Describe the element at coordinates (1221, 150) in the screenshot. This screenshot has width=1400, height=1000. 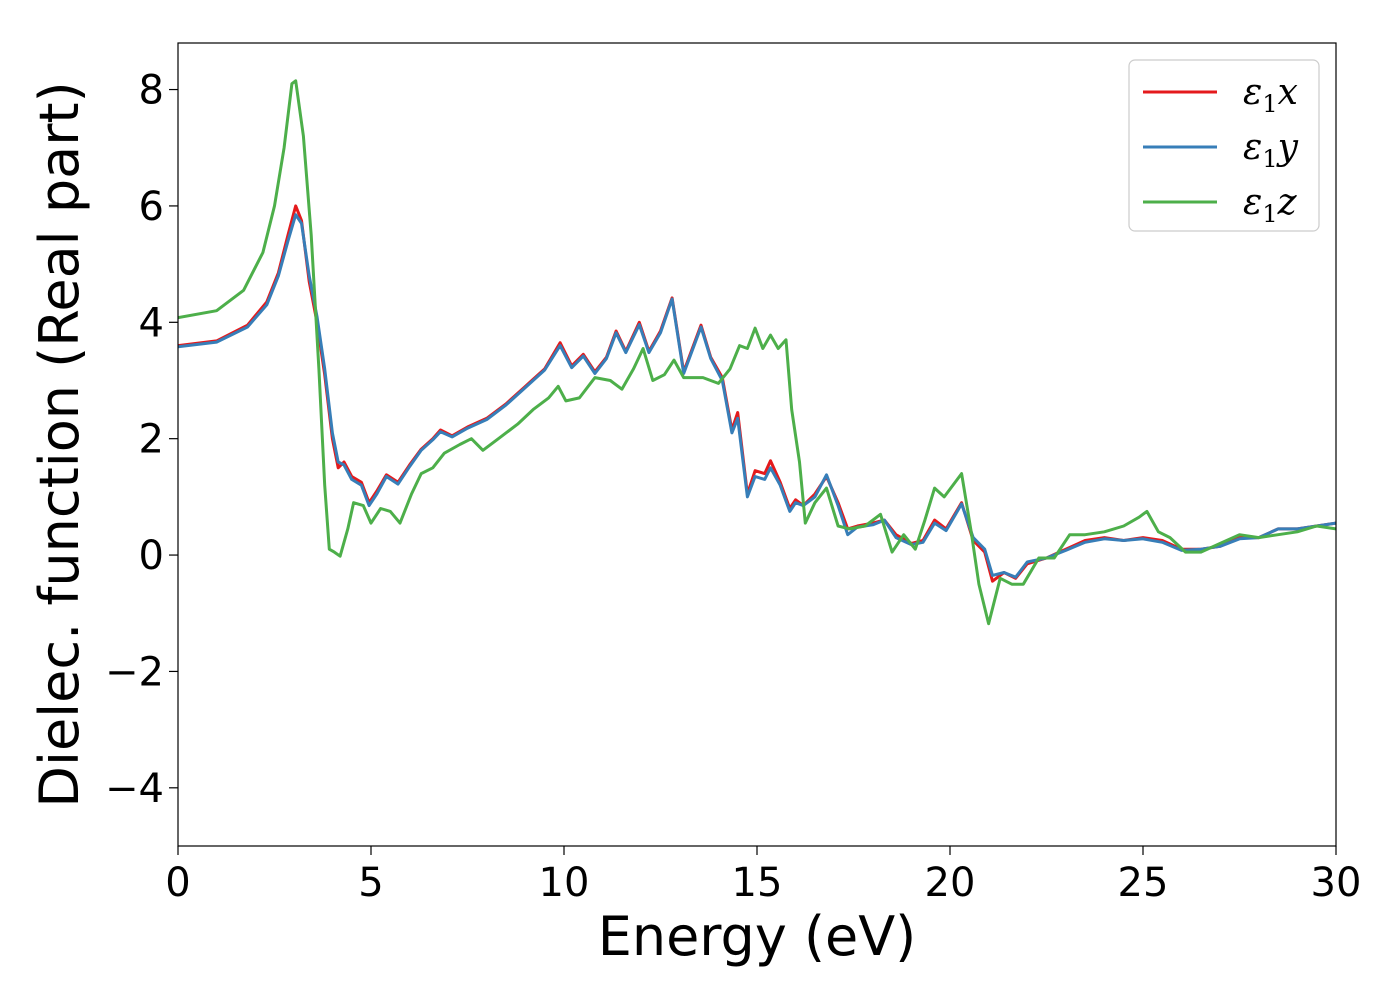
I see `legend-item-y: ε1y` at that location.